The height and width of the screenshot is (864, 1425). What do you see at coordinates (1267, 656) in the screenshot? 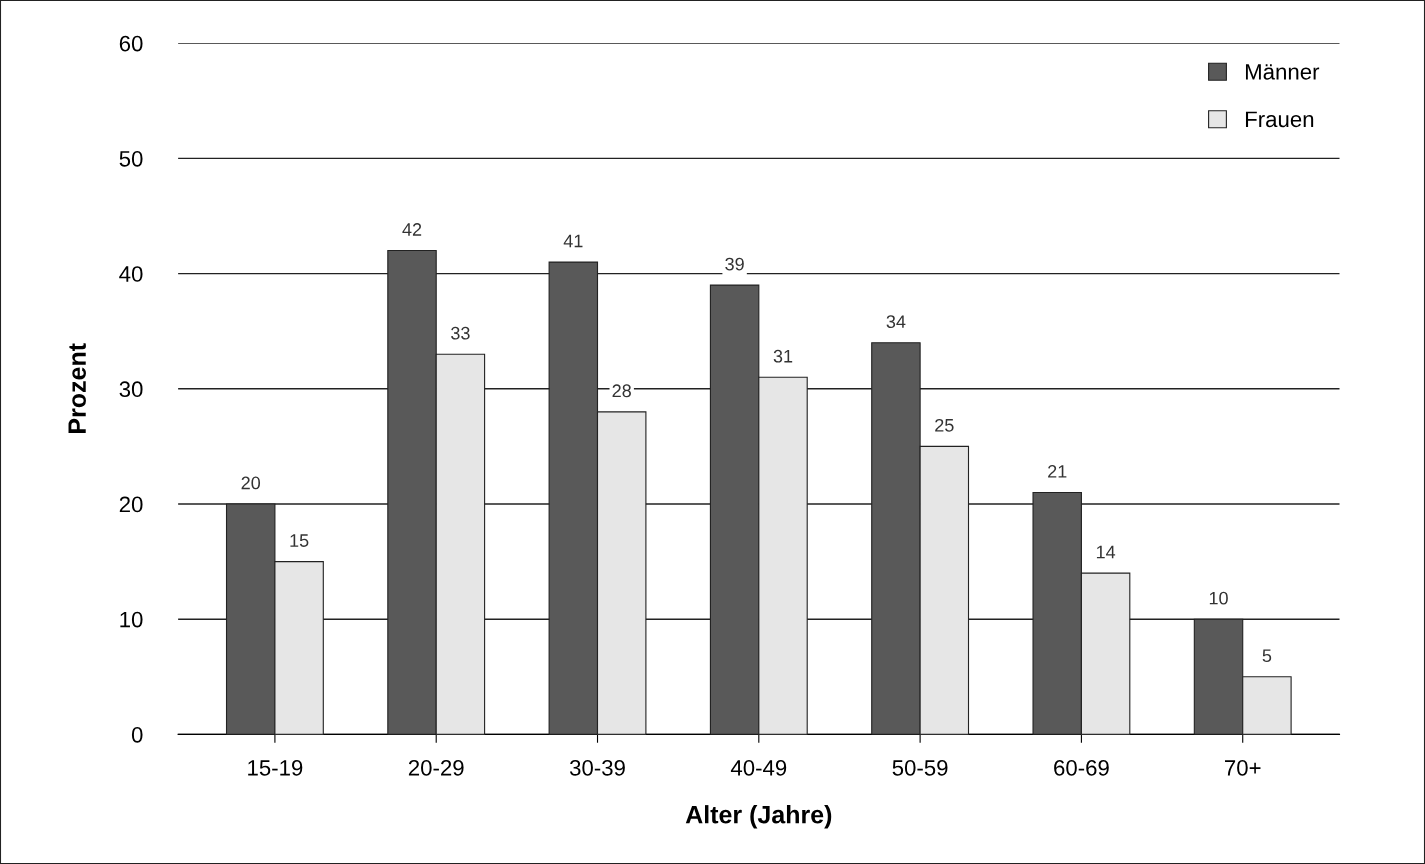
I see `data-label: 5` at bounding box center [1267, 656].